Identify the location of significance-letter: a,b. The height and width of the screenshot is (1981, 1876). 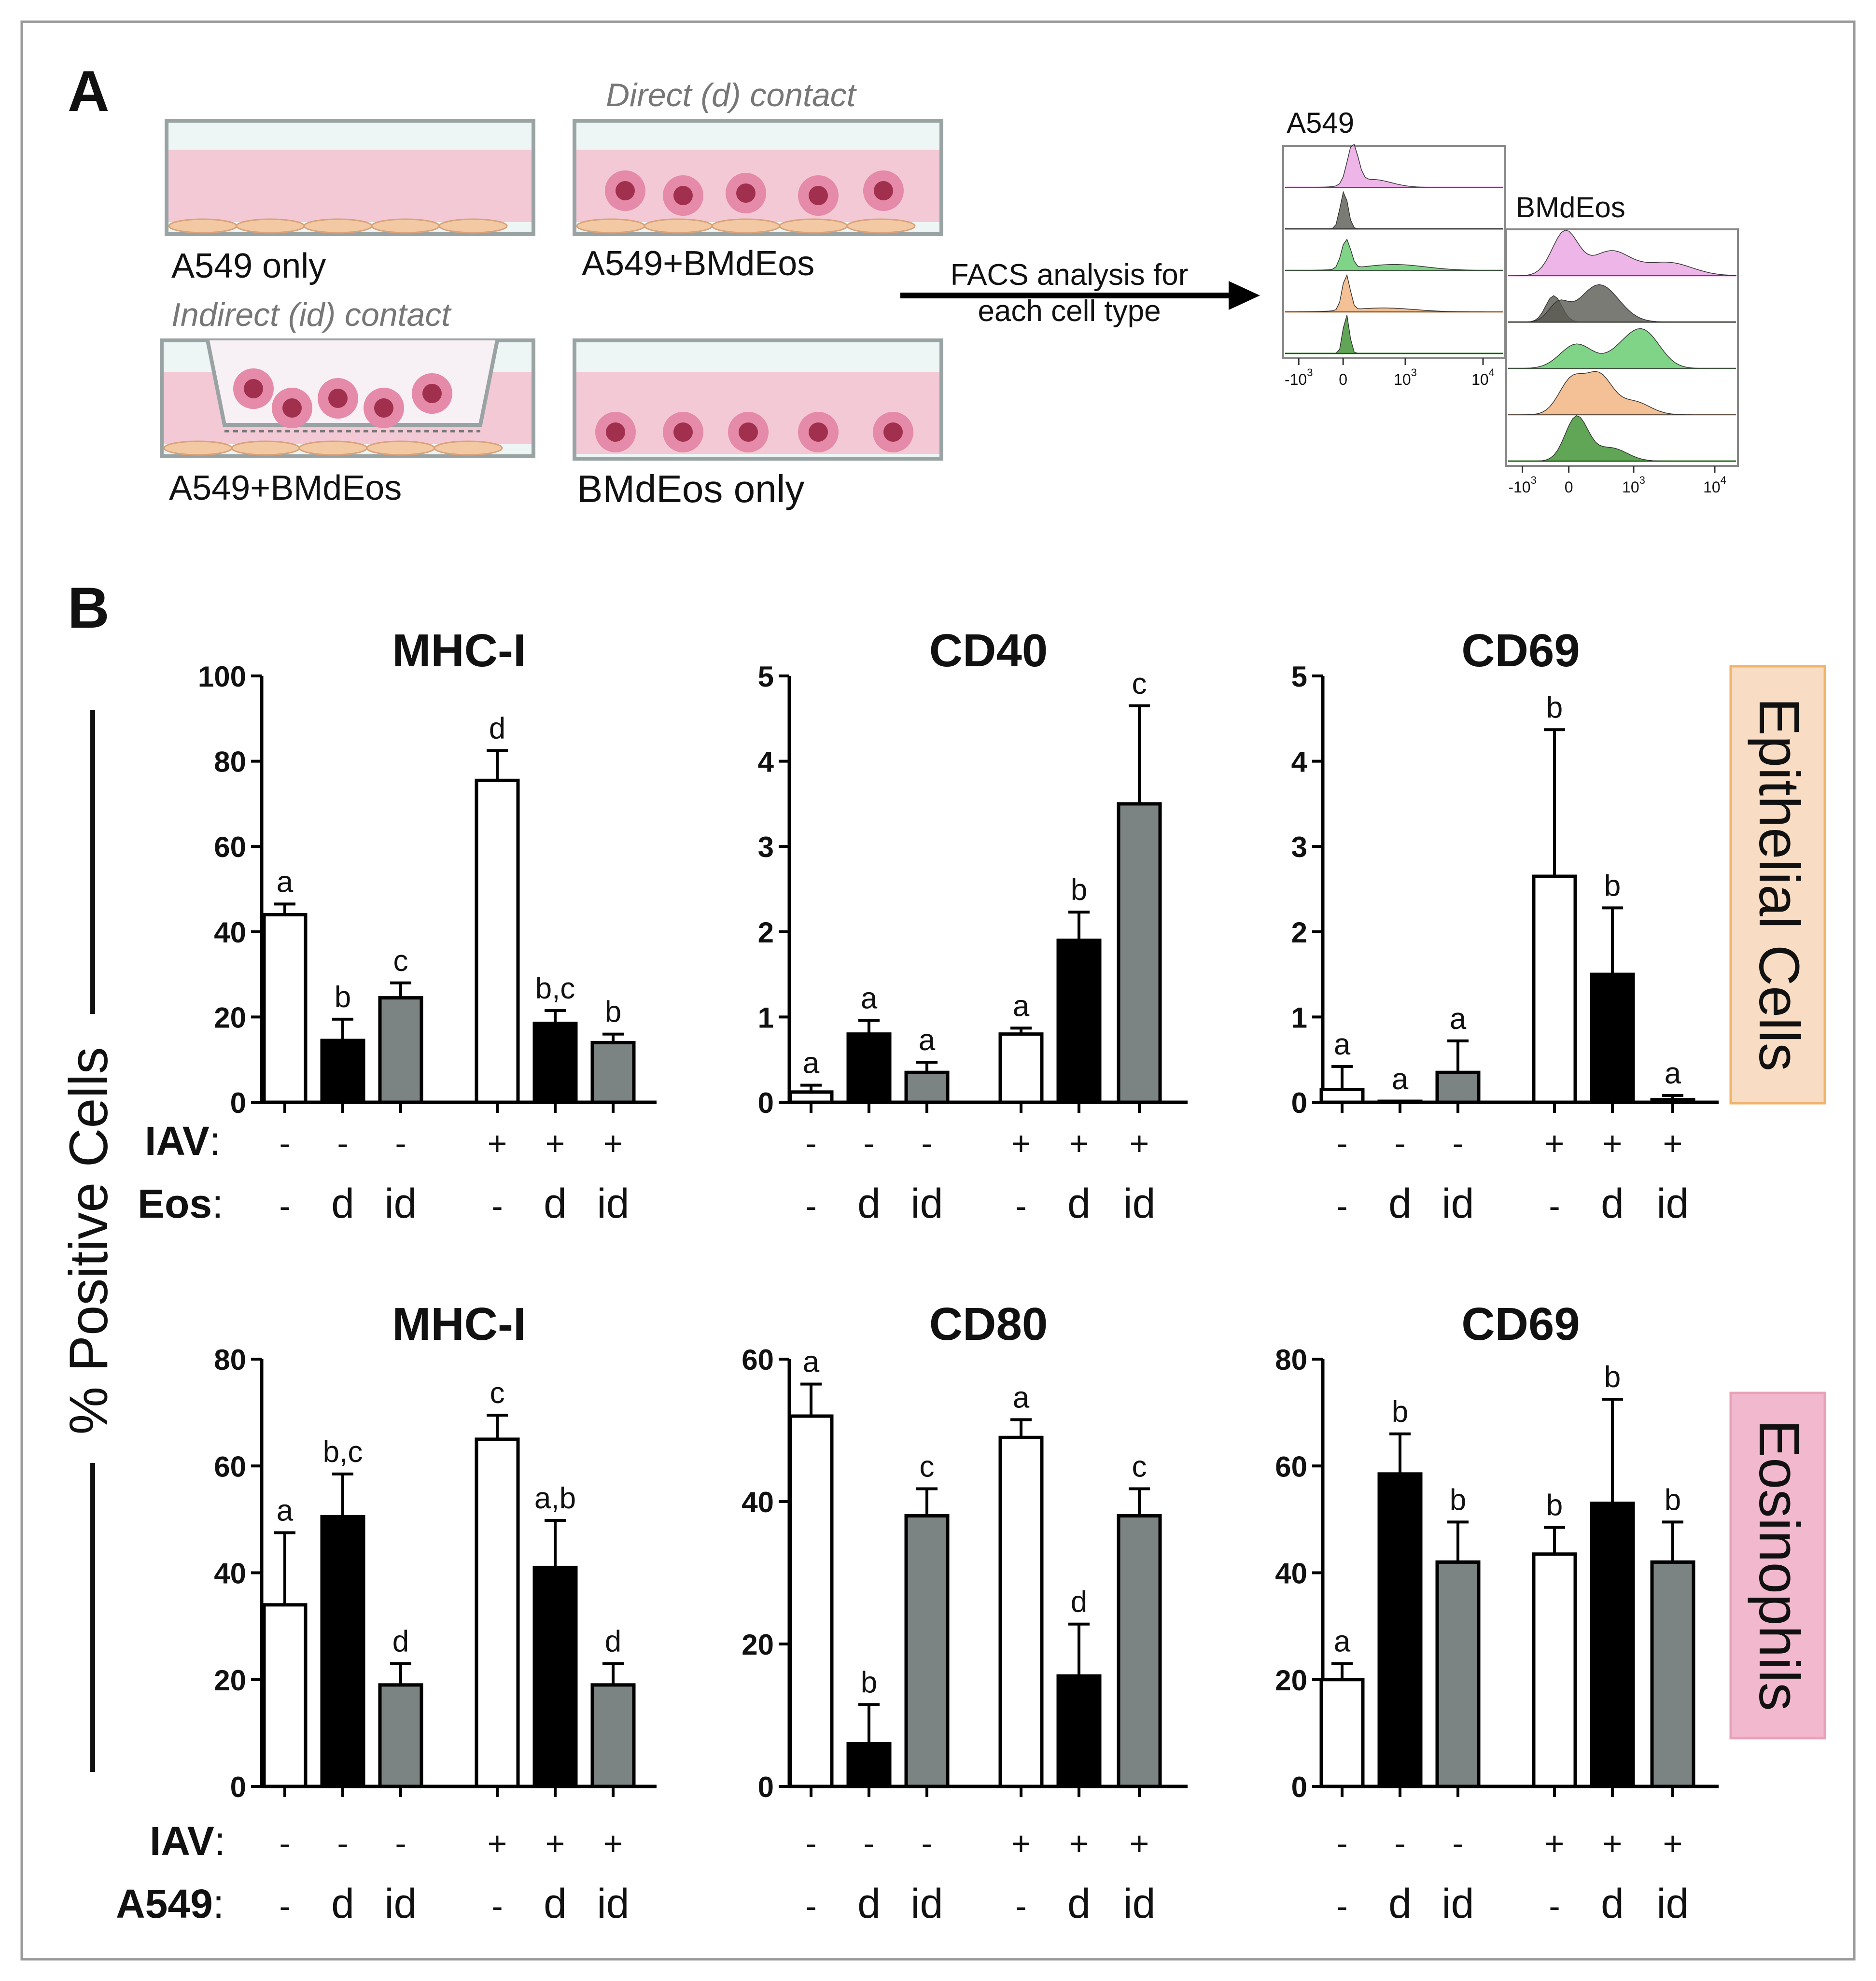
(555, 1499).